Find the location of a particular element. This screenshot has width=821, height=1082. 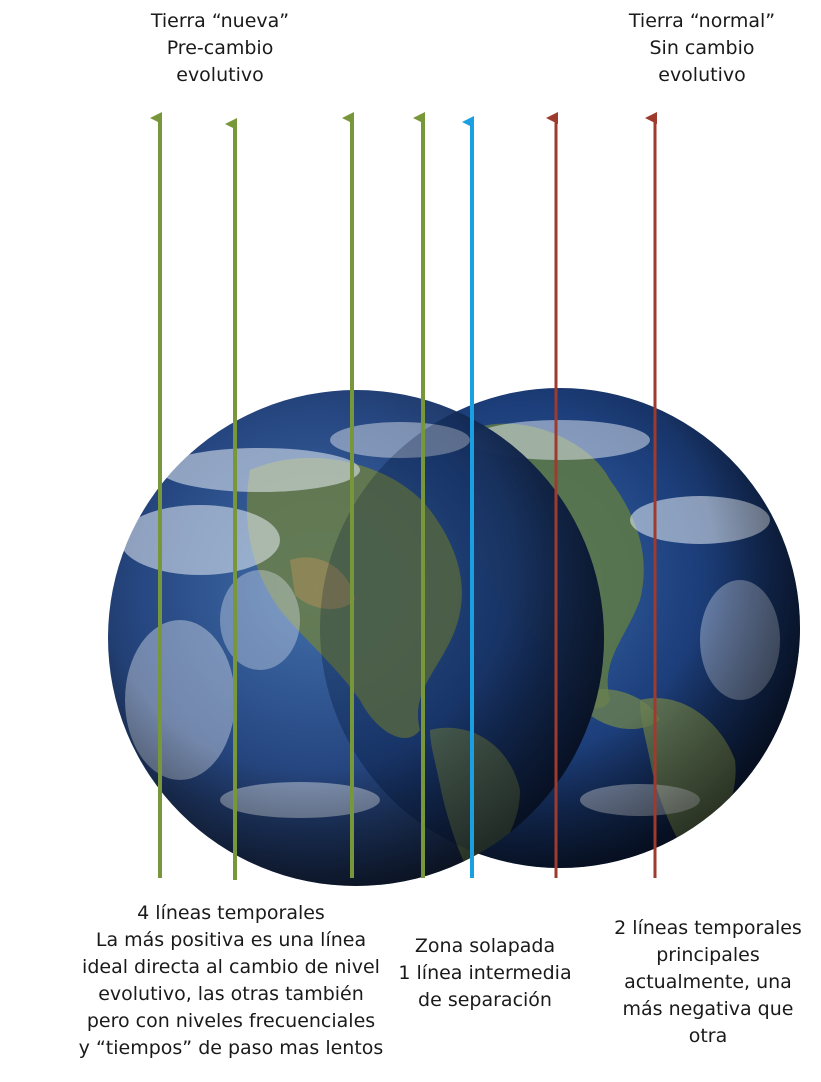

label-normal-earth-line-1: Tierra “normal” is located at coordinates (702, 21).